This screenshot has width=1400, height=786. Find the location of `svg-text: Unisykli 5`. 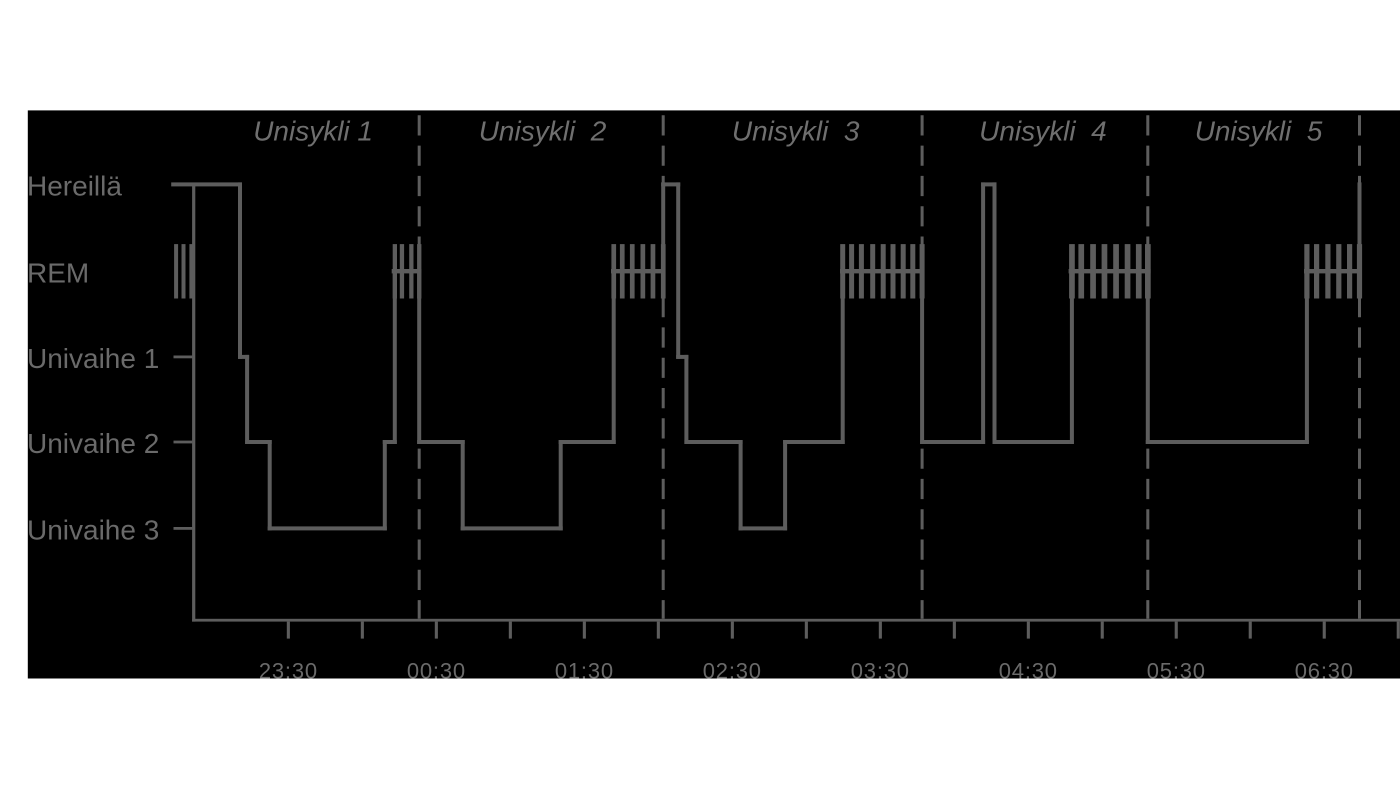

svg-text: Unisykli 5 is located at coordinates (1259, 130).